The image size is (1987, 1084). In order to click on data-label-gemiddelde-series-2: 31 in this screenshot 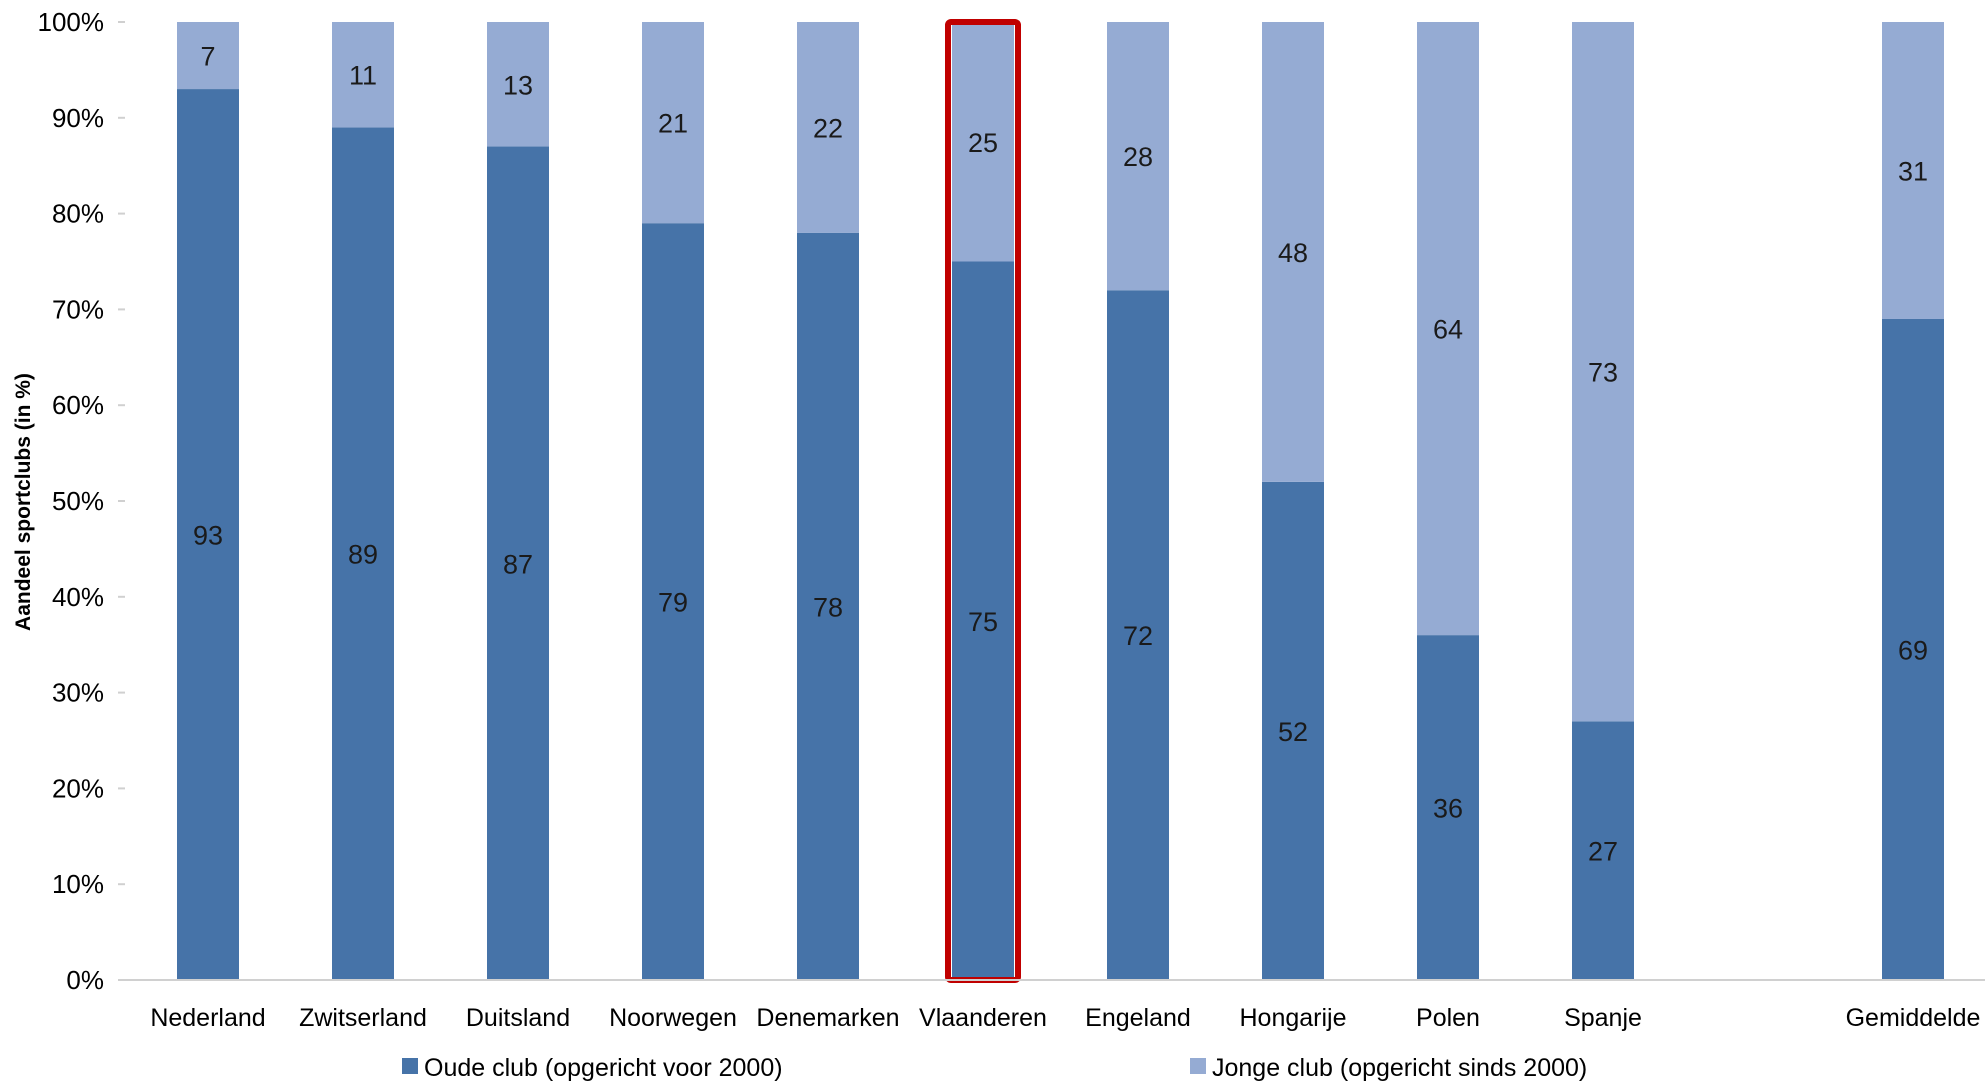, I will do `click(1913, 171)`.